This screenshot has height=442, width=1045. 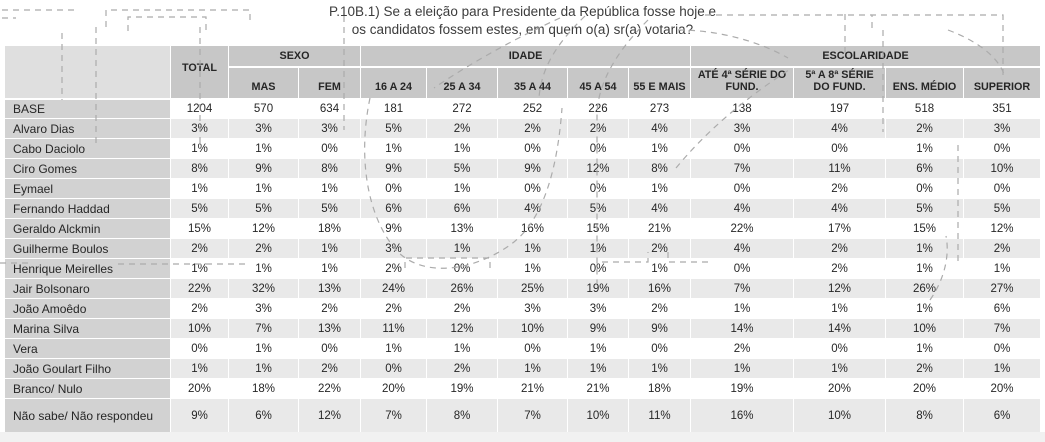 I want to click on col-header: ATÉ 4ª SÉRIE DO FUND., so click(x=742, y=82).